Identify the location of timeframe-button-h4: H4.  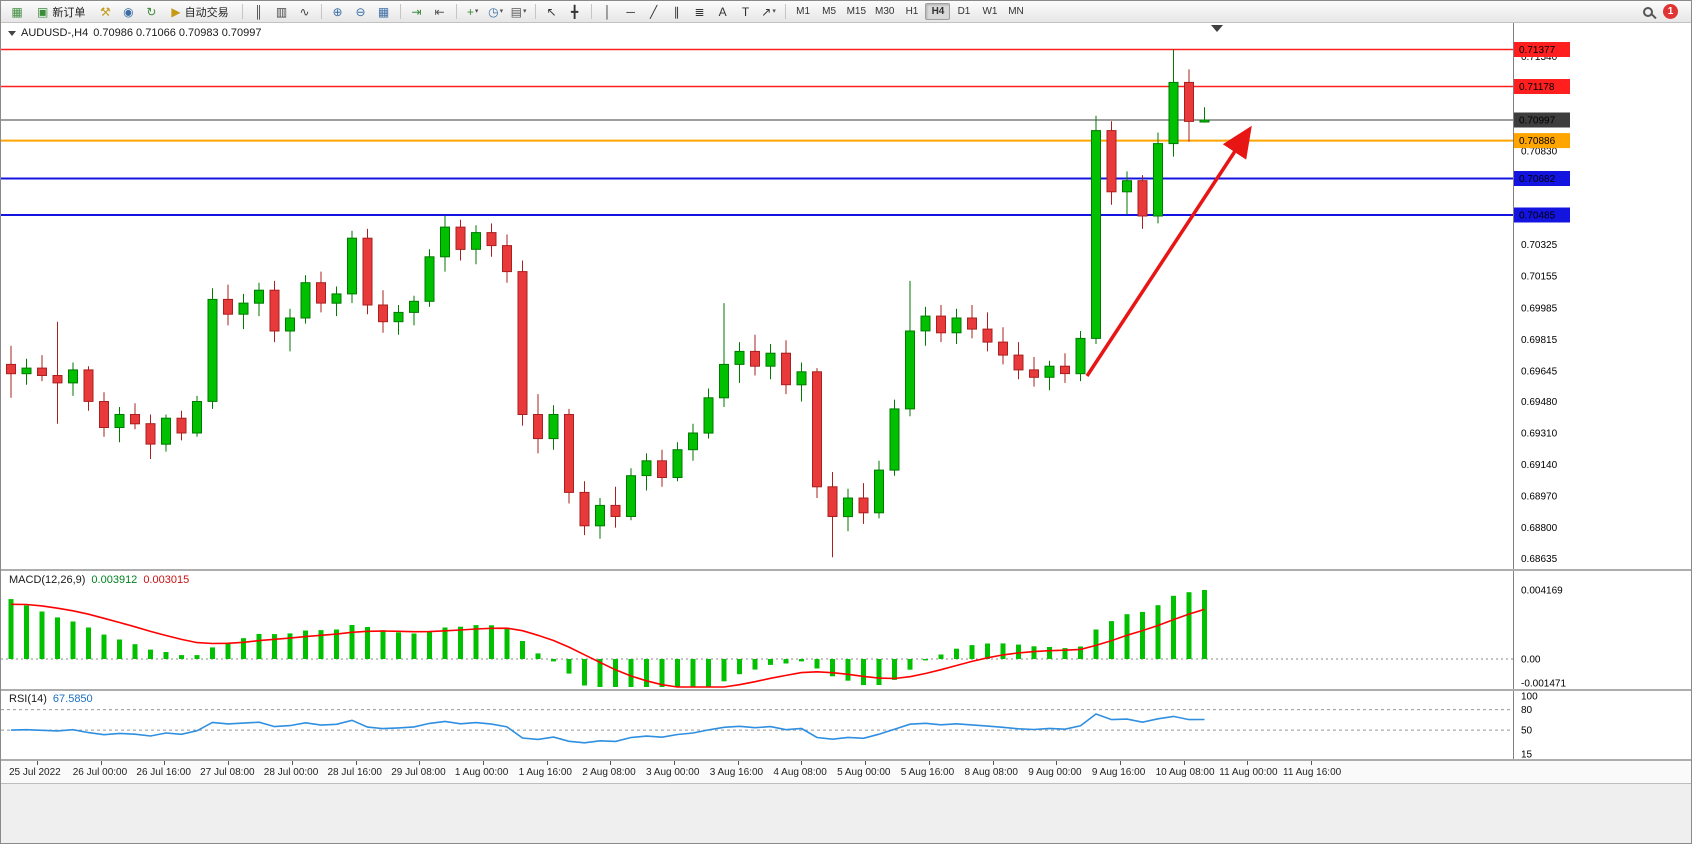
(938, 11).